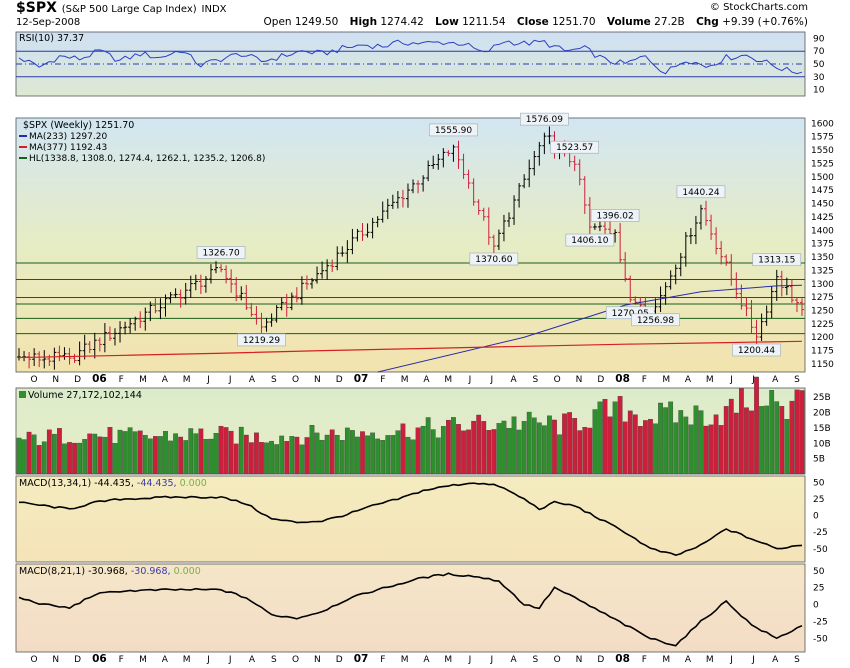  What do you see at coordinates (822, 271) in the screenshot?
I see `price-tick-label: 1325` at bounding box center [822, 271].